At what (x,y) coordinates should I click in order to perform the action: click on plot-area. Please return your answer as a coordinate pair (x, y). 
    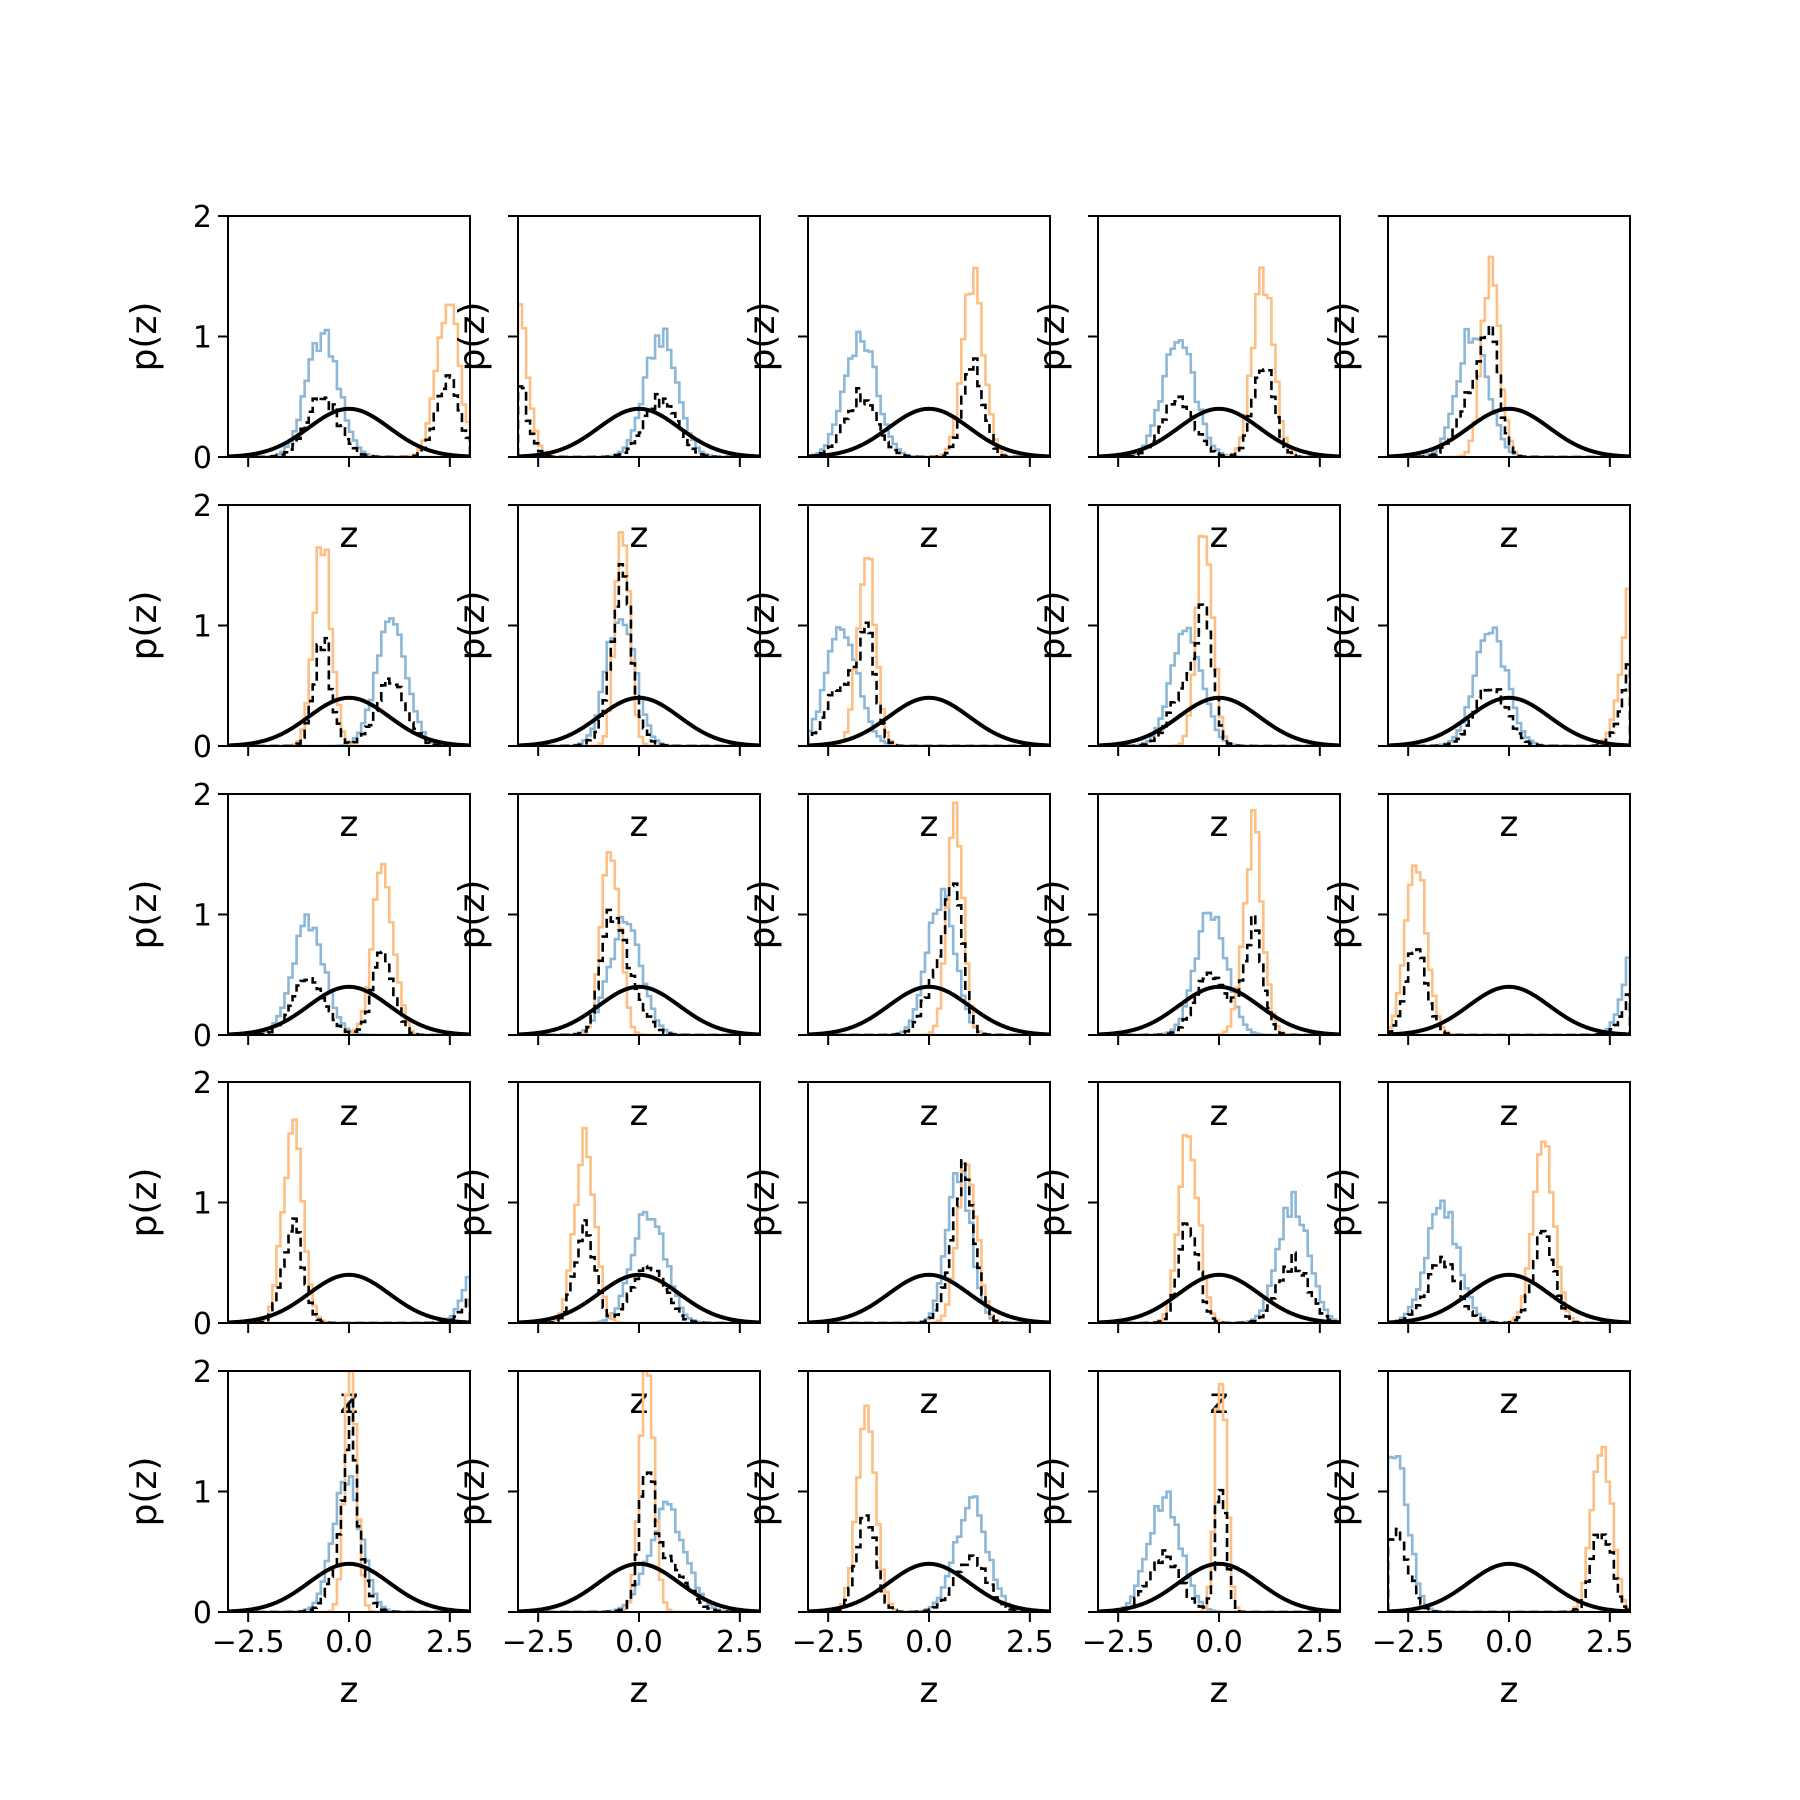
    Looking at the image, I should click on (1509, 1528).